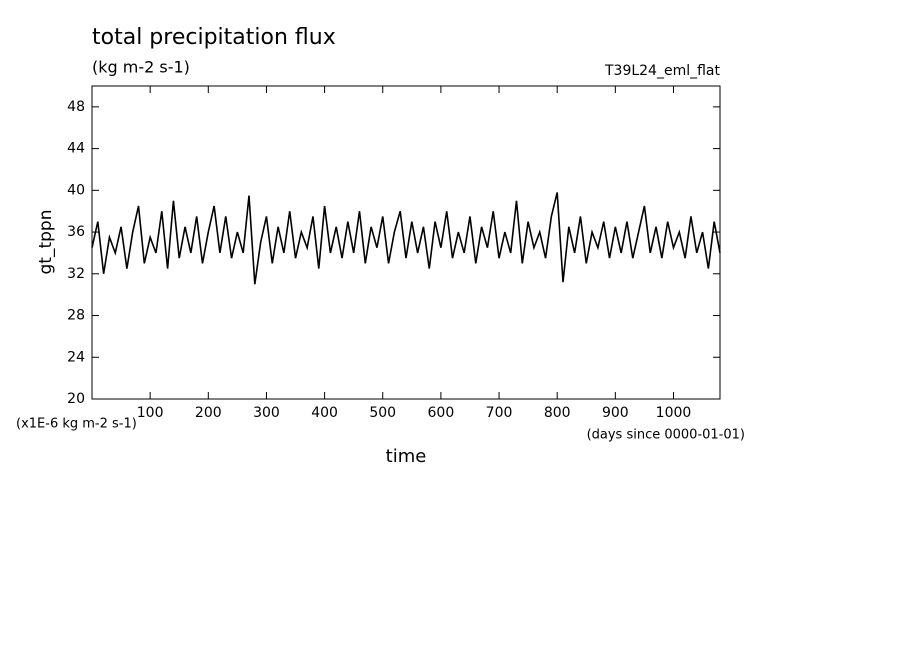  Describe the element at coordinates (406, 456) in the screenshot. I see `x-axis-label: time` at that location.